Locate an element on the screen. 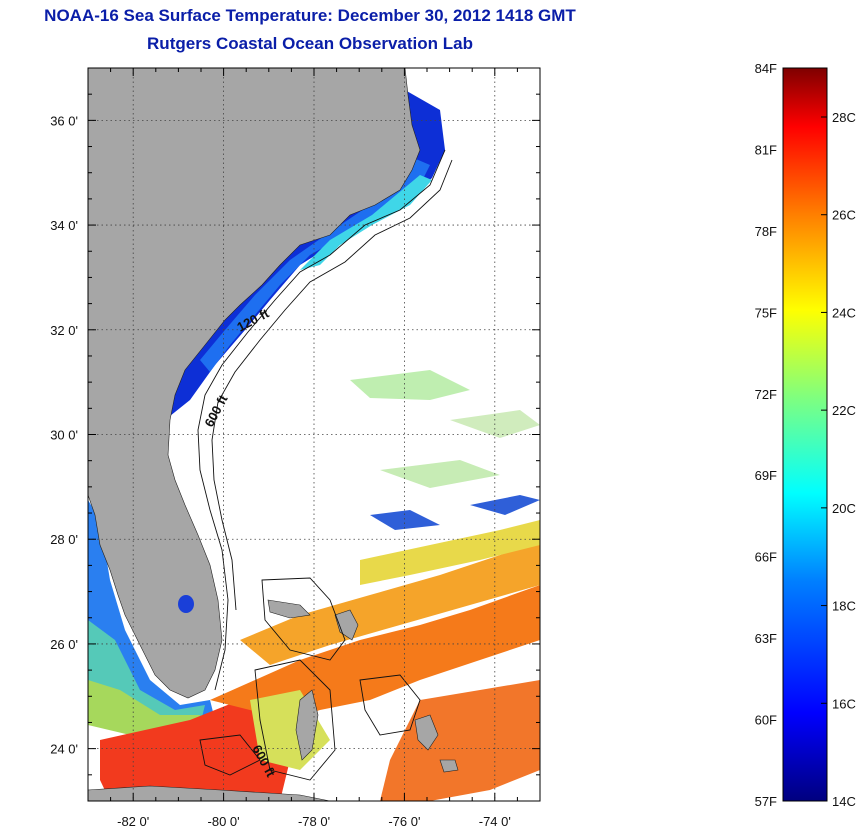 The width and height of the screenshot is (864, 832). lon-tick-label: -80 0' is located at coordinates (224, 821).